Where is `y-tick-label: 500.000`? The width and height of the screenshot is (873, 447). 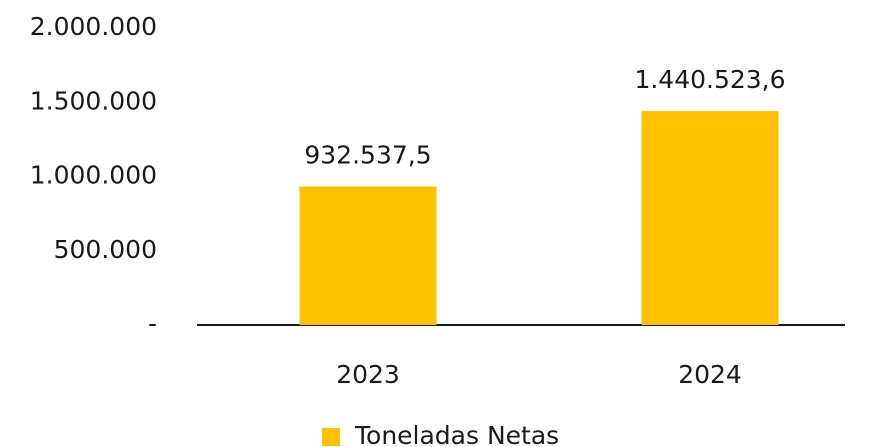 y-tick-label: 500.000 is located at coordinates (105, 249).